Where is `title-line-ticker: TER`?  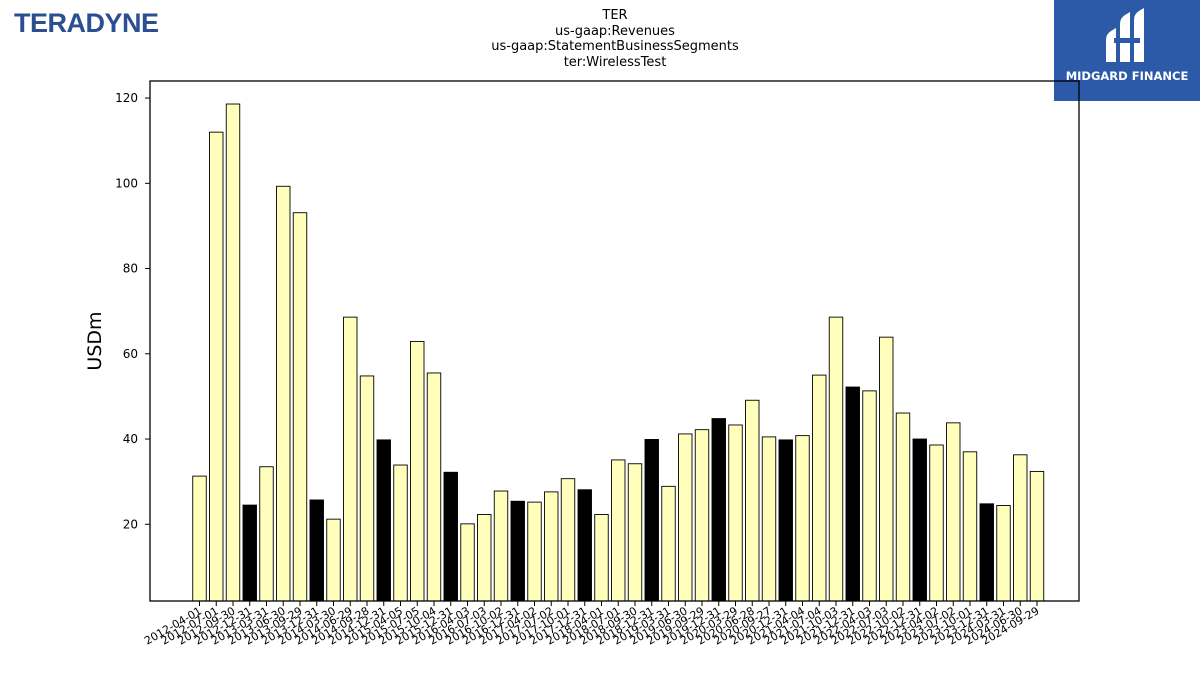 title-line-ticker: TER is located at coordinates (615, 15).